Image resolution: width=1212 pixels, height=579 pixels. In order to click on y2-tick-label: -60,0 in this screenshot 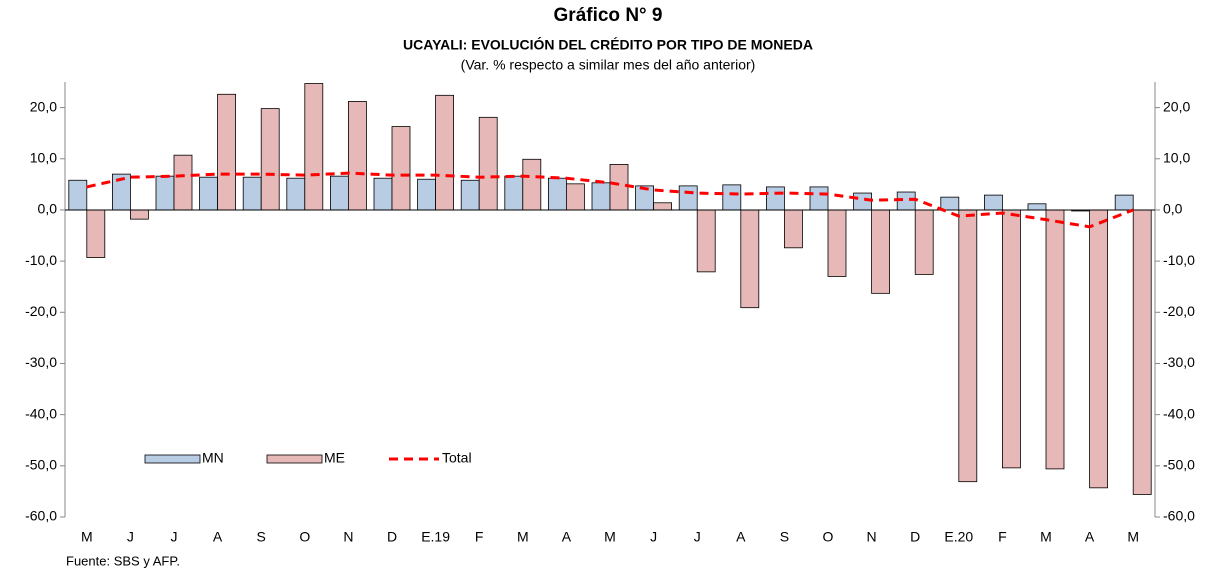, I will do `click(1179, 516)`.